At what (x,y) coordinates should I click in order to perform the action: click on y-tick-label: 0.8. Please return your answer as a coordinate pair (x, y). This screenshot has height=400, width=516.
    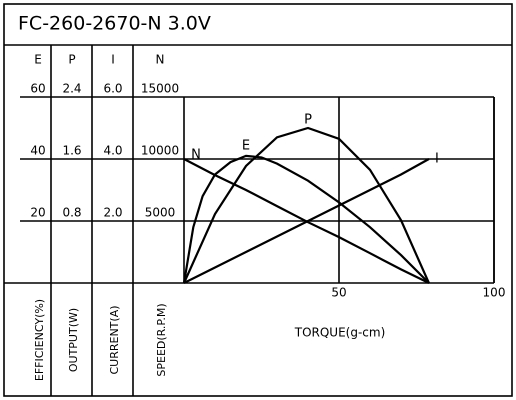
    Looking at the image, I should click on (71, 213).